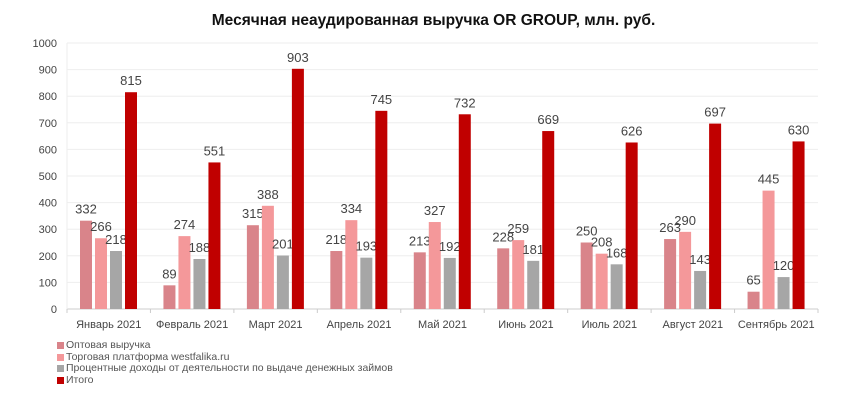  What do you see at coordinates (225, 380) in the screenshot?
I see `legend-item: Итого` at bounding box center [225, 380].